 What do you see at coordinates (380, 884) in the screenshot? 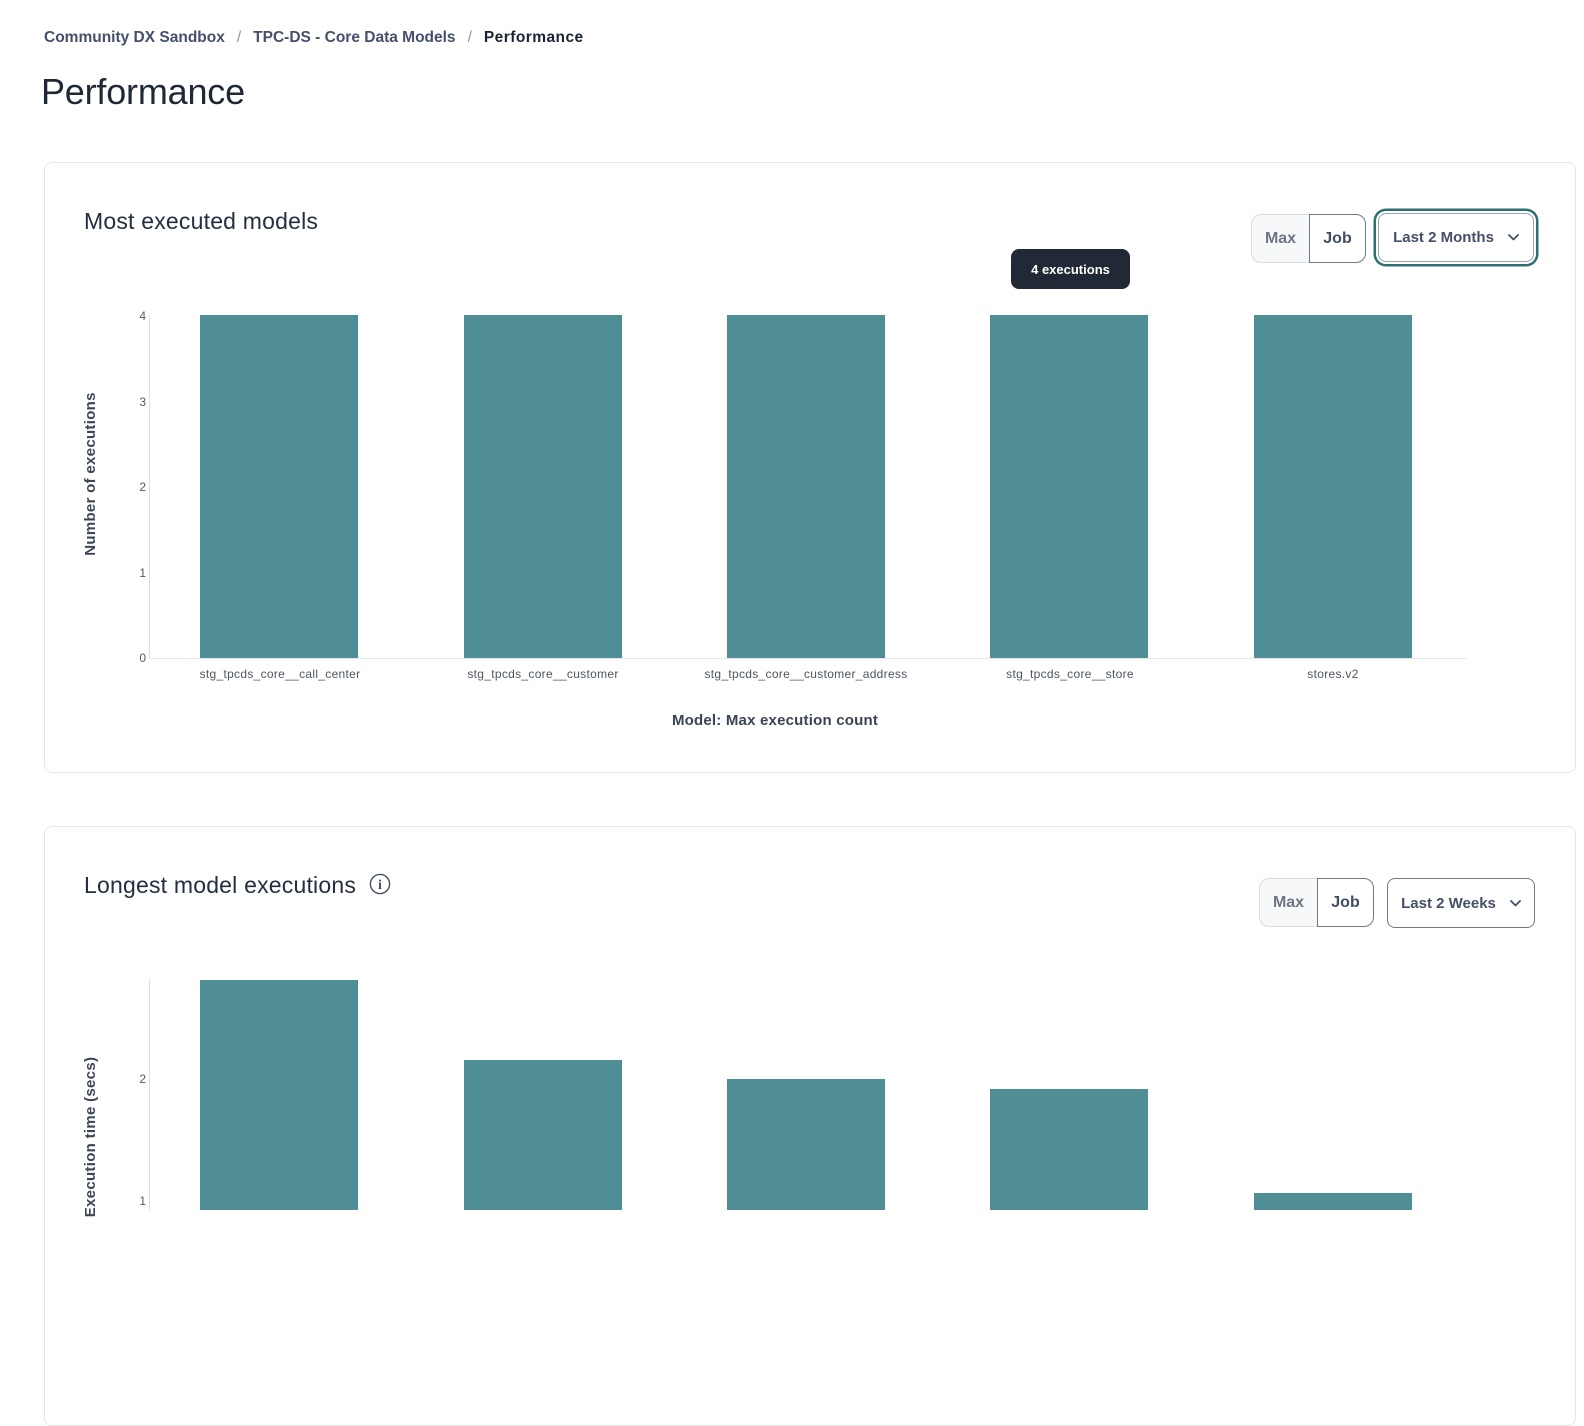
I see `svg-text: i` at bounding box center [380, 884].